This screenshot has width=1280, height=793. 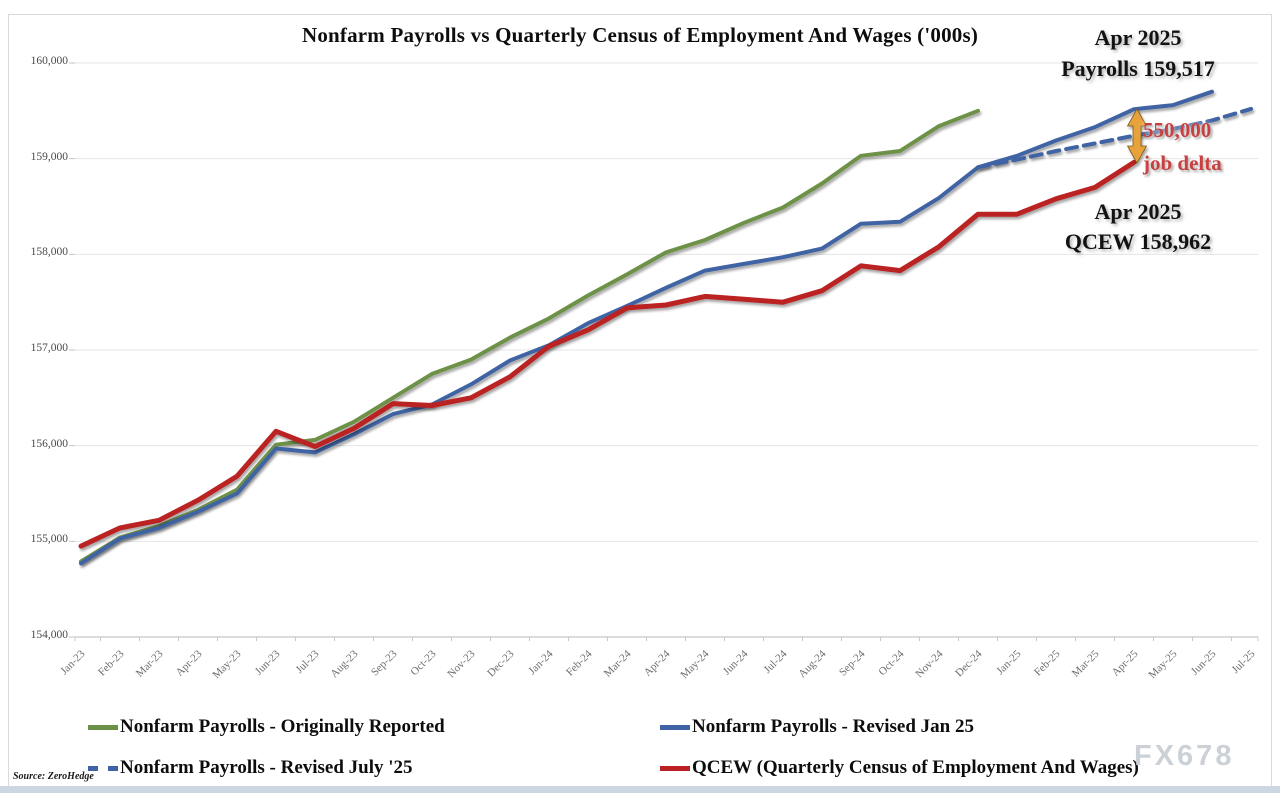 I want to click on legend-item-revised-jan-25: Nonfarm Payrolls - Revised Jan 25, so click(x=817, y=727).